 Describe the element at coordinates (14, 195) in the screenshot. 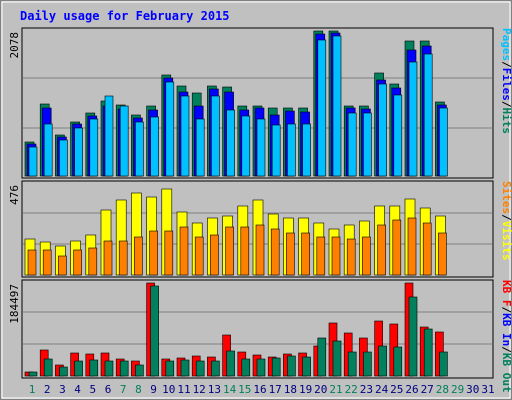

I see `panel2-max-label: 476` at that location.